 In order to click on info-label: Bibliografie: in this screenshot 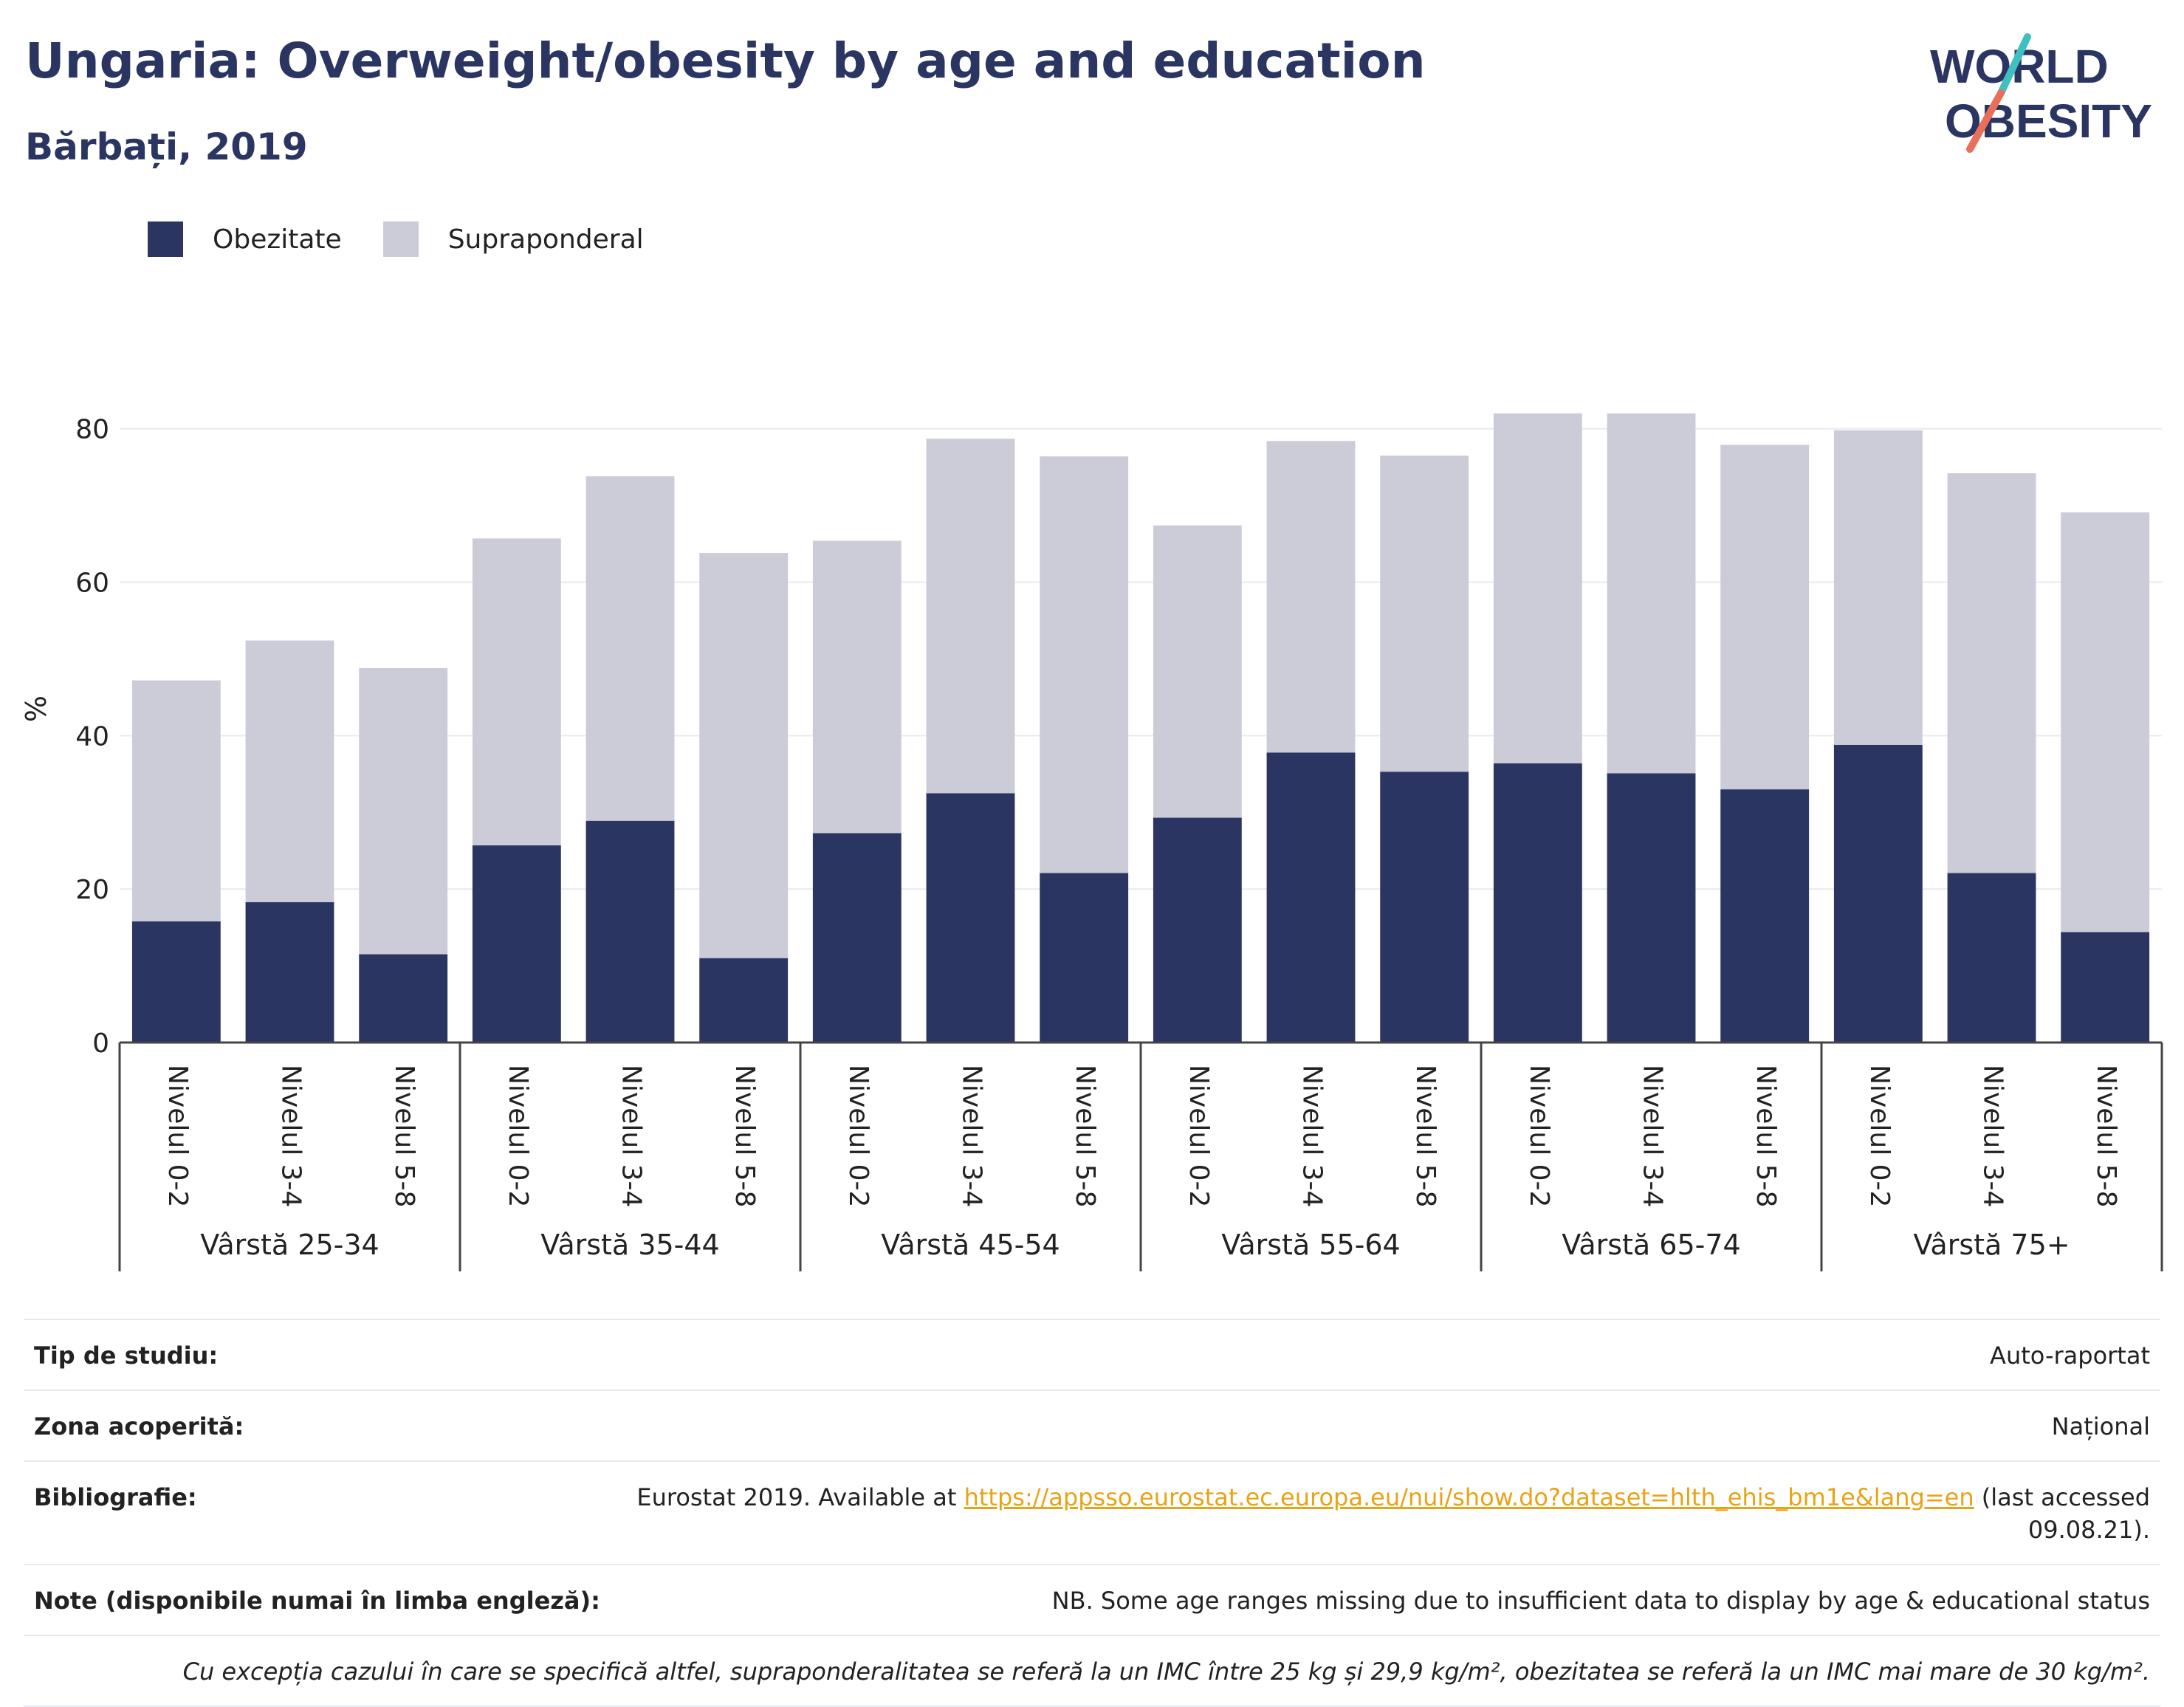, I will do `click(116, 1497)`.